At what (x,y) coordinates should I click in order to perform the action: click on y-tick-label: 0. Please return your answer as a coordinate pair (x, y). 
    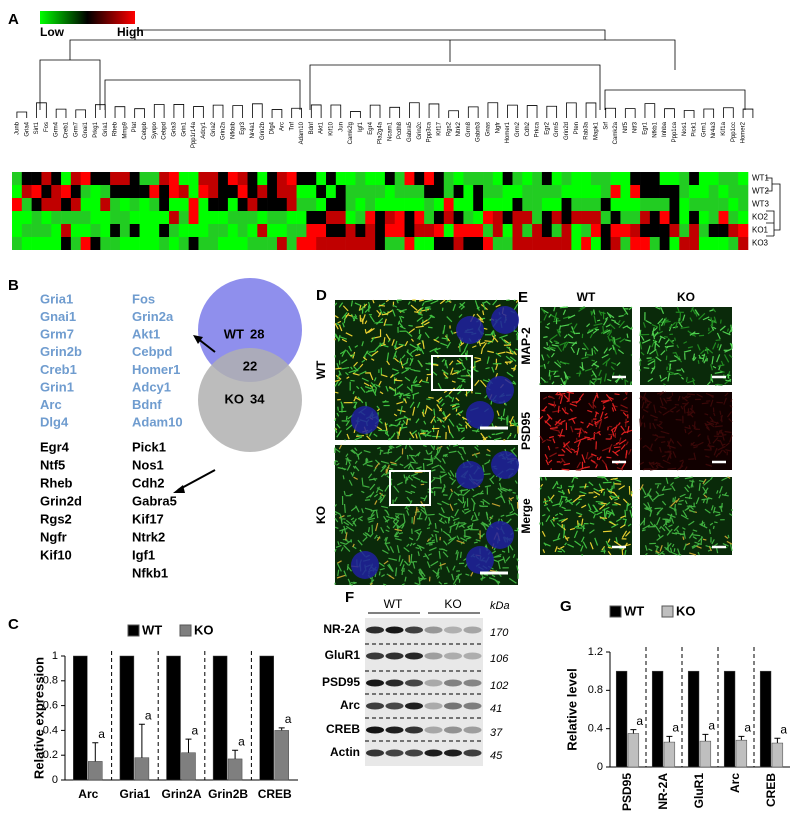
    Looking at the image, I should click on (600, 767).